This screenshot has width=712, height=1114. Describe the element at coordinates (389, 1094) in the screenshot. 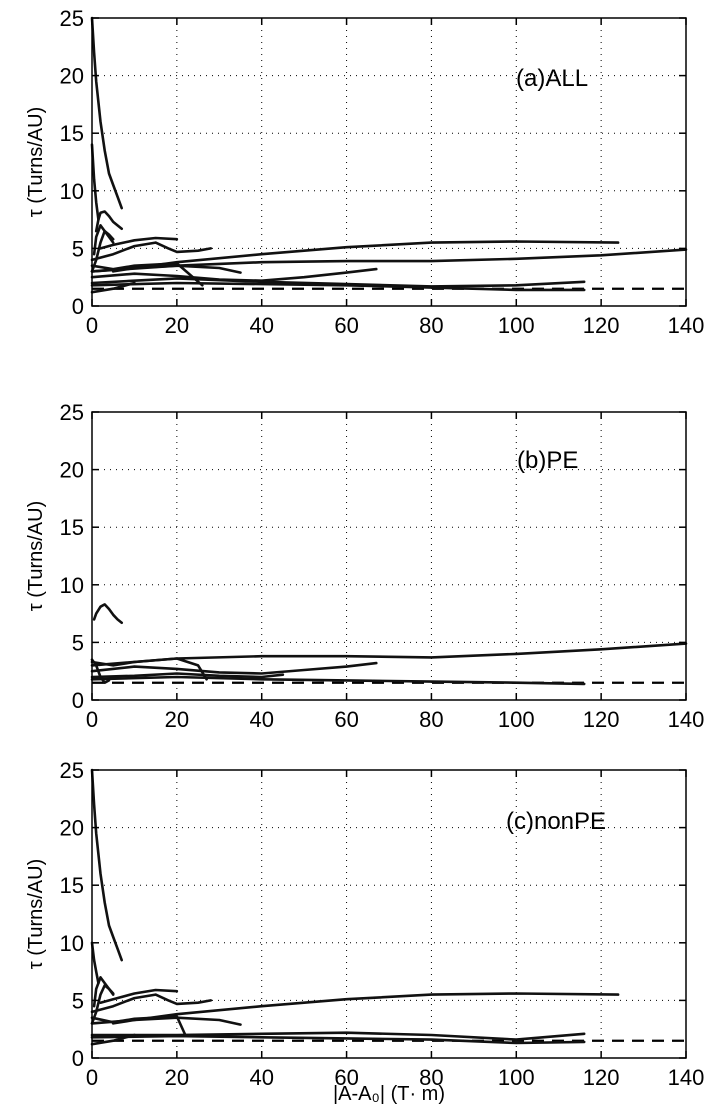

I see `panel-c-x-axis-label: |A-A₀| (T· m)` at that location.